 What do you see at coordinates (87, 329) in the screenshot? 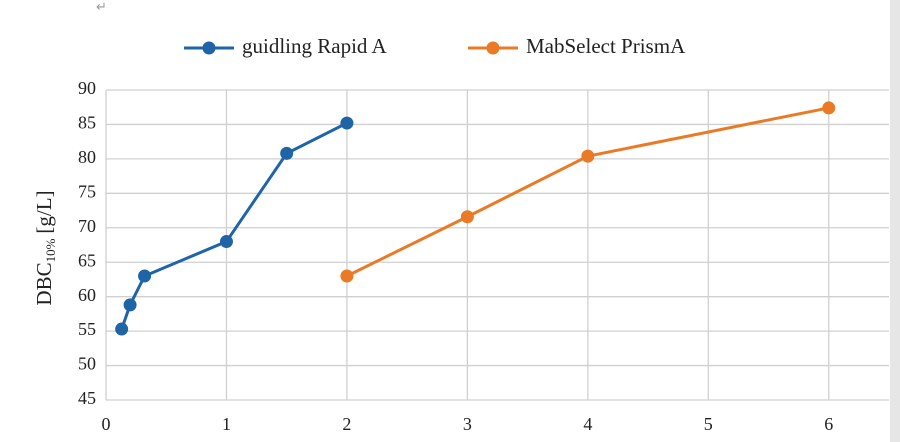
I see `y-tick-label: 55` at bounding box center [87, 329].